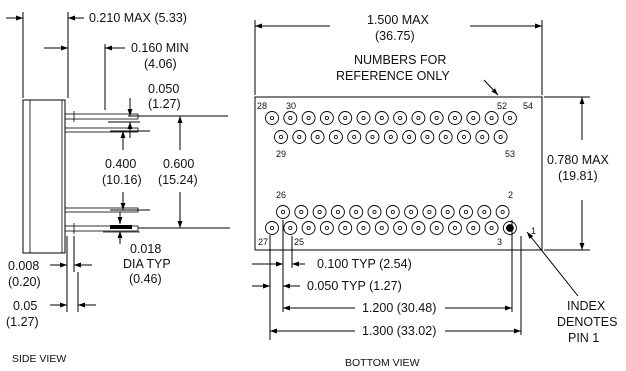 This screenshot has width=626, height=371. What do you see at coordinates (528, 106) in the screenshot?
I see `pin-label-54: 54` at bounding box center [528, 106].